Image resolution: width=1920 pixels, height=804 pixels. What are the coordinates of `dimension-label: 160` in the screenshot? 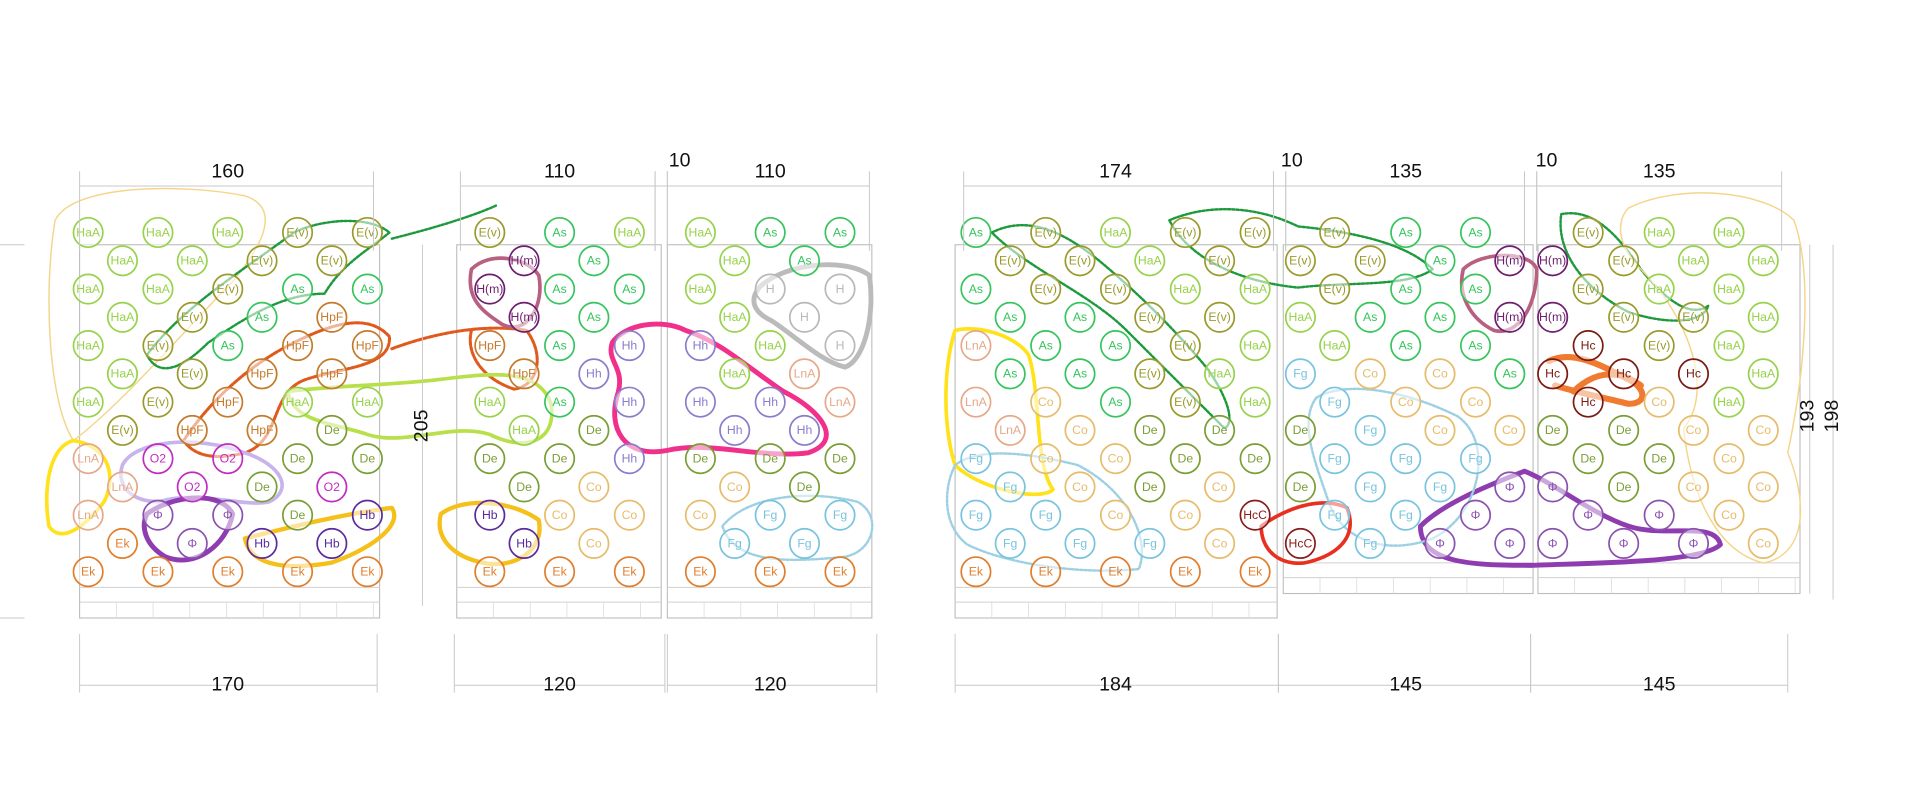 It's located at (227, 172).